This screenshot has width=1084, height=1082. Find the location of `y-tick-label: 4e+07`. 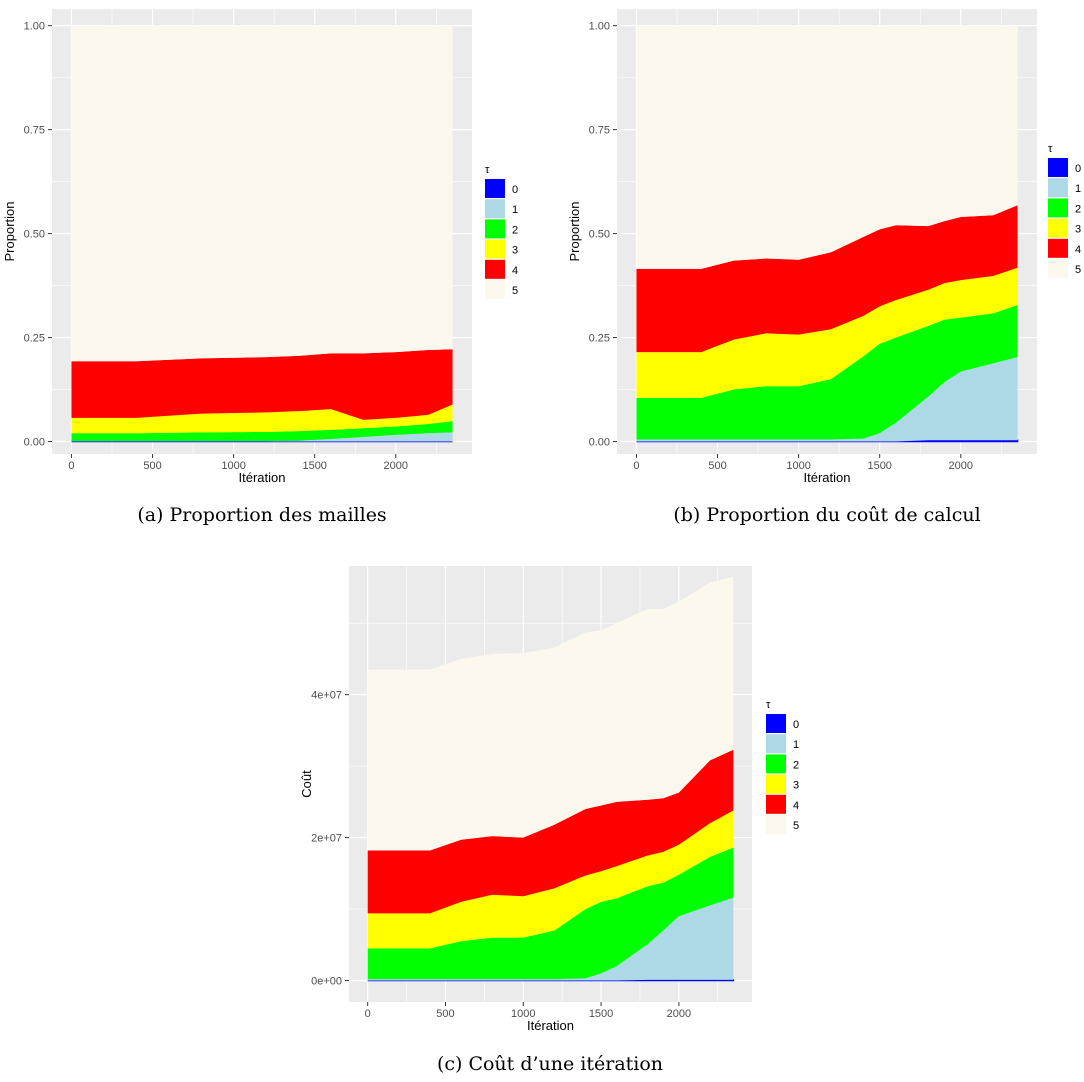

y-tick-label: 4e+07 is located at coordinates (326, 696).